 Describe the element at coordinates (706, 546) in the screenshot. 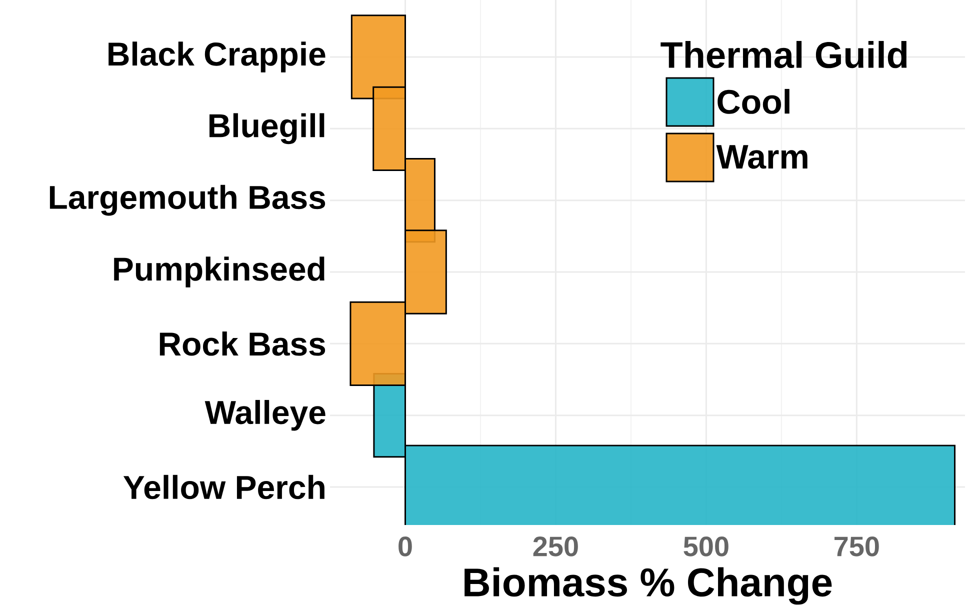

I see `x-tick-label: 500` at that location.